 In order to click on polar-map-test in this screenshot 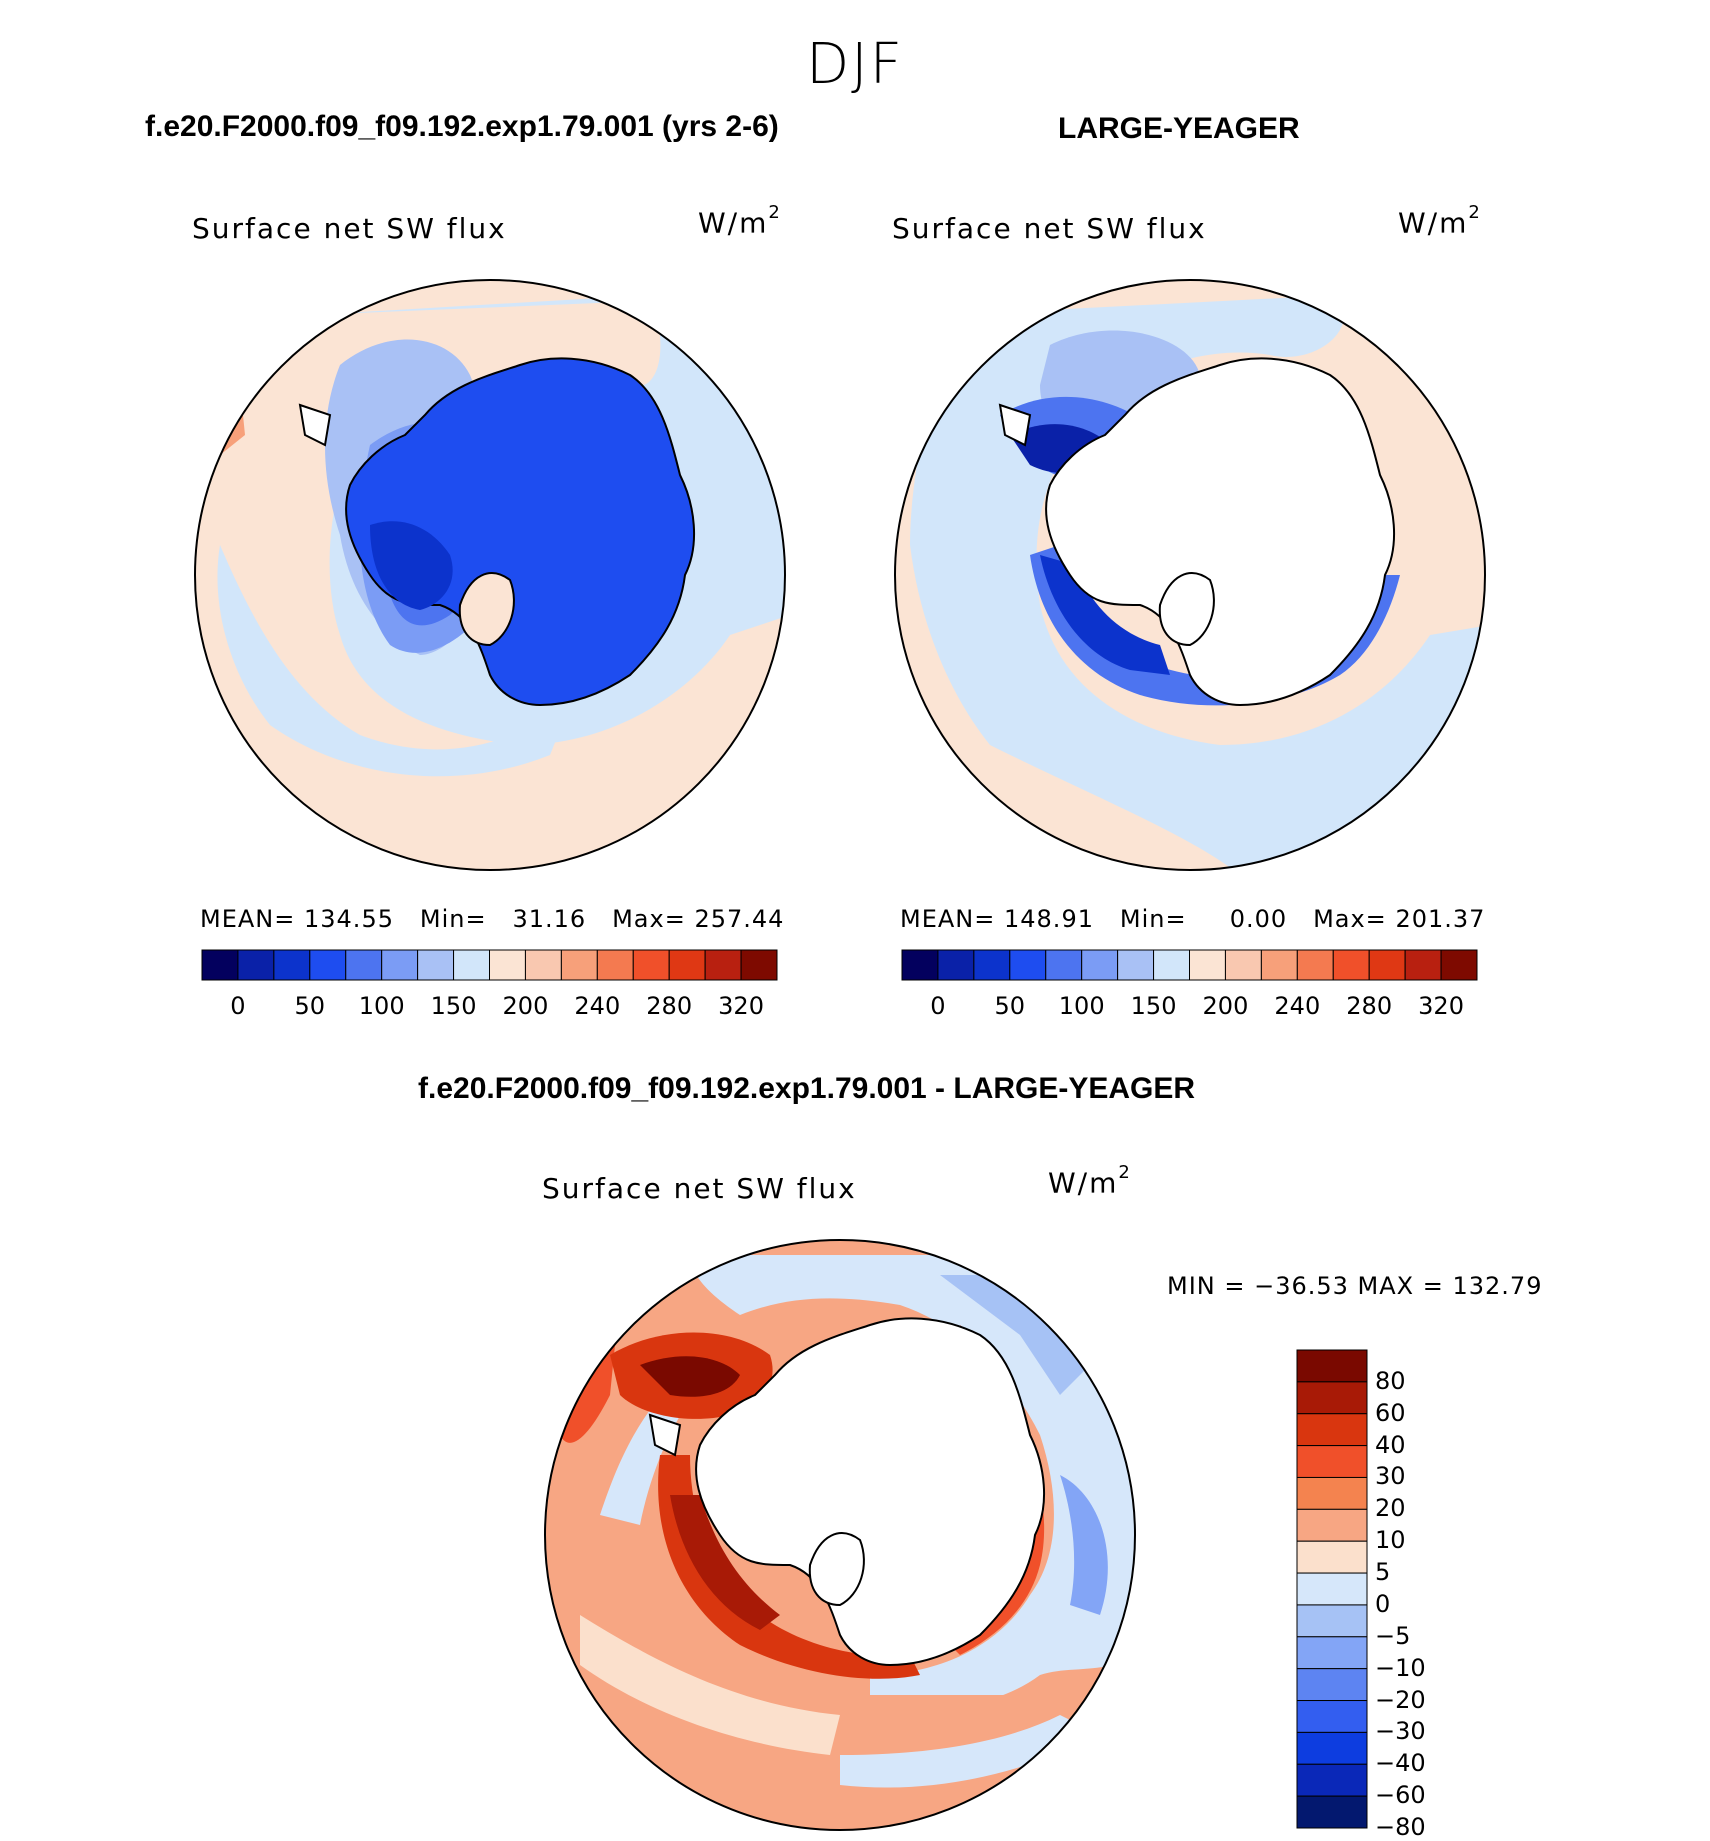, I will do `click(490, 575)`.